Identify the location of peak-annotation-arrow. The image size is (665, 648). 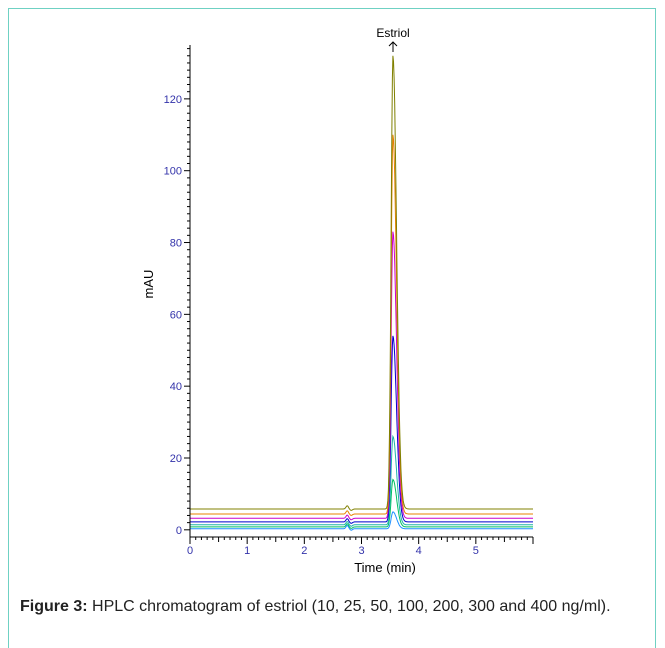
(393, 46).